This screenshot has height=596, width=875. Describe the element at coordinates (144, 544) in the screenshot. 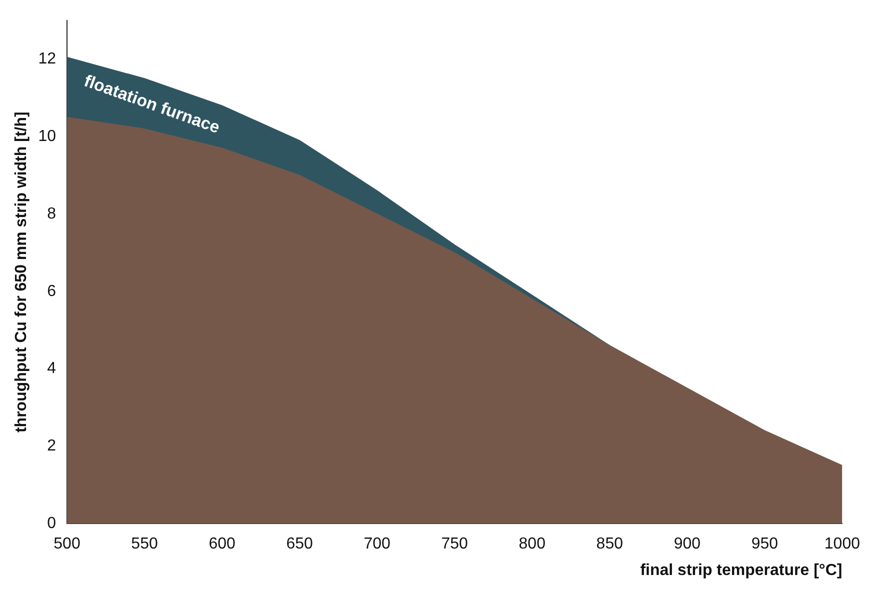

I see `x-tick-label: 550` at that location.